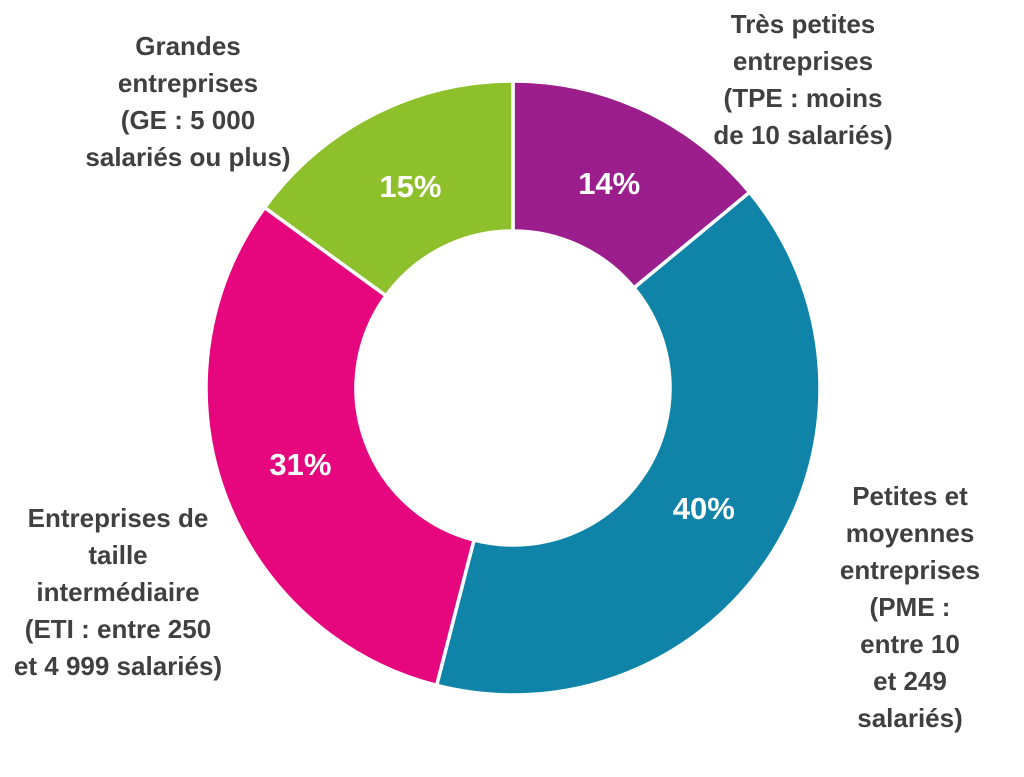 This screenshot has width=1024, height=777. I want to click on slice-percentage-pme: 40%, so click(703, 509).